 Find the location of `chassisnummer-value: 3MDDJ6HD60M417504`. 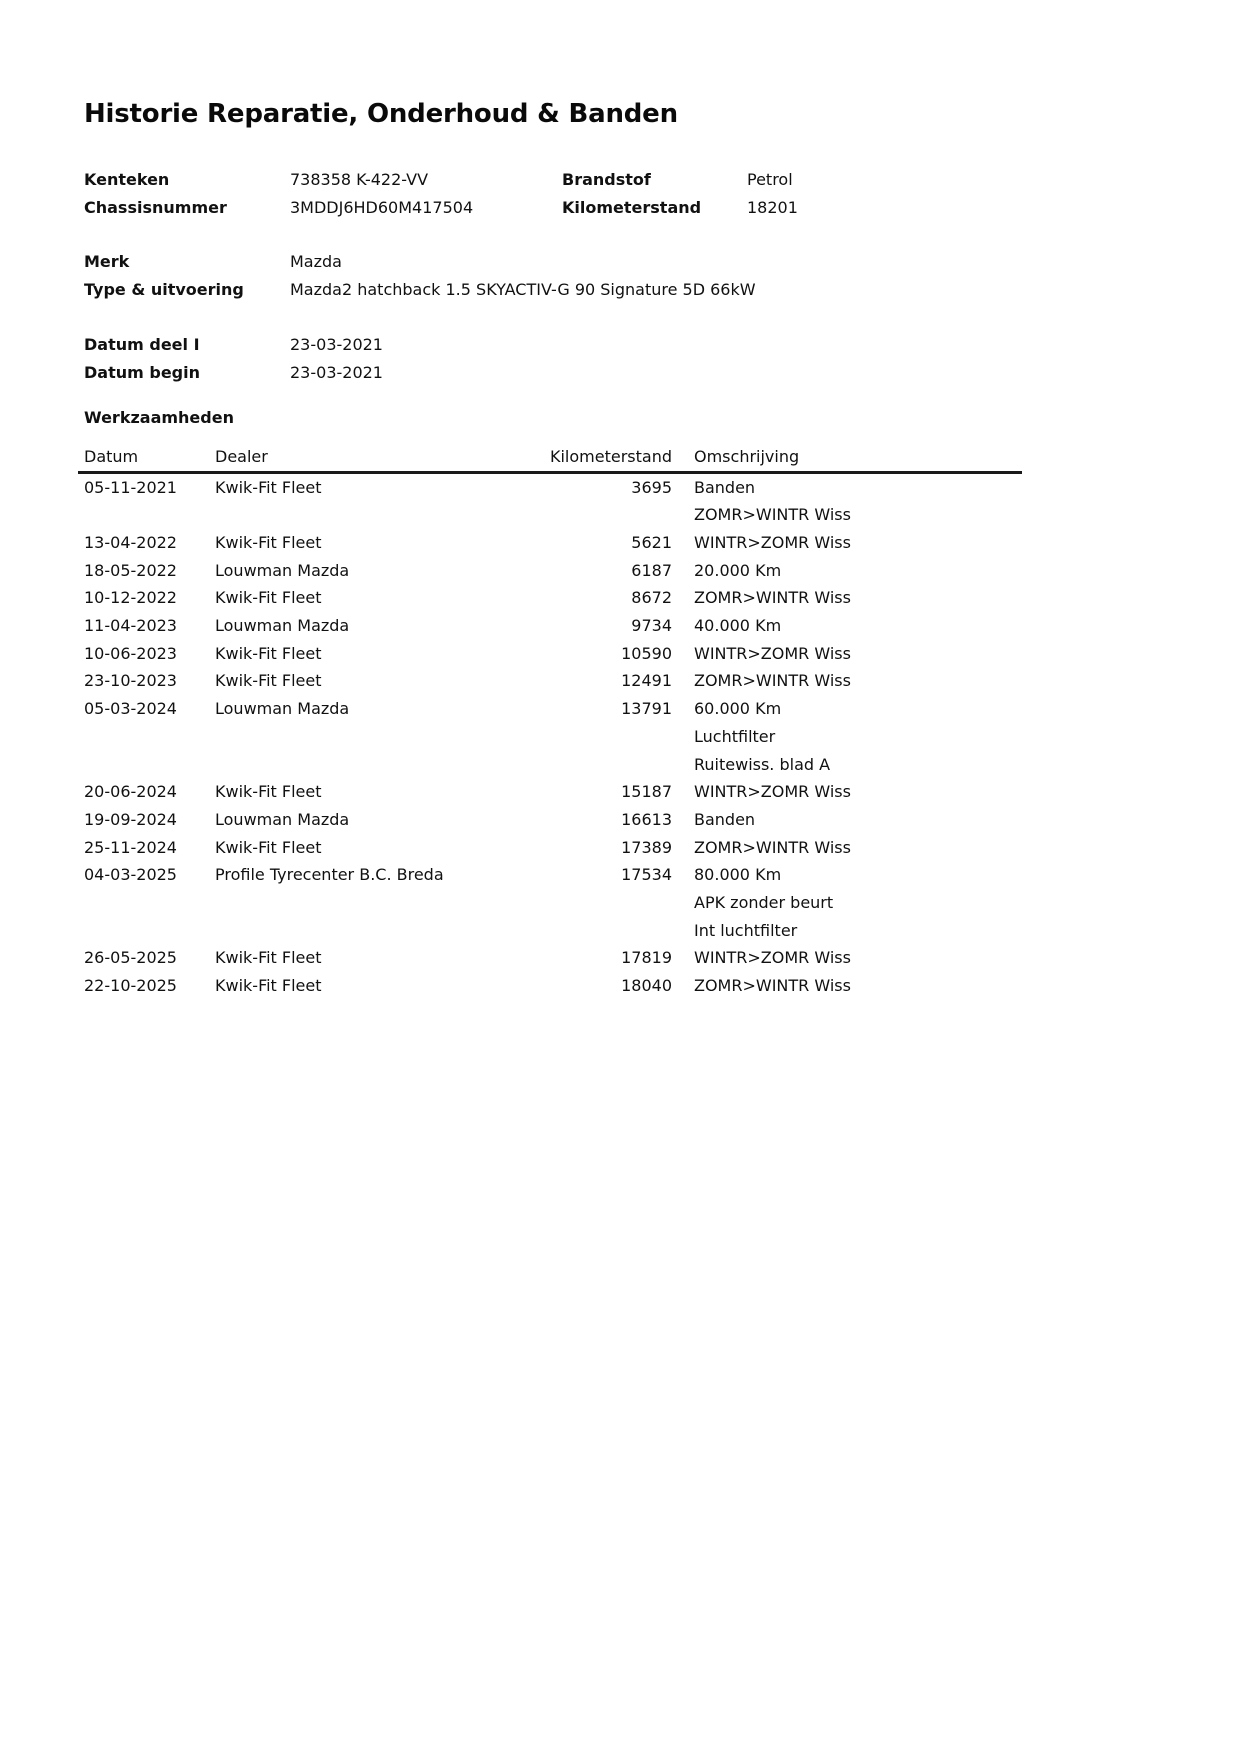

chassisnummer-value: 3MDDJ6HD60M417504 is located at coordinates (382, 207).